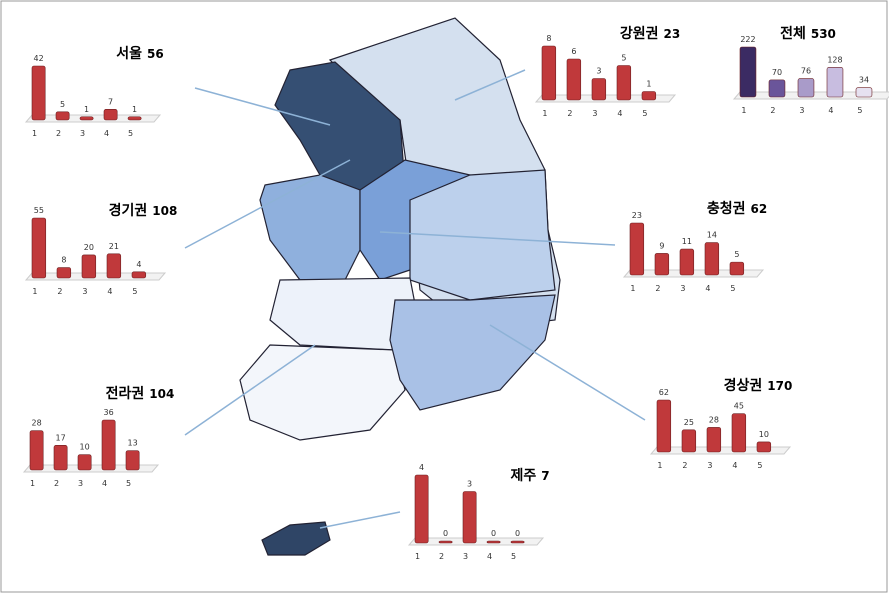 This screenshot has width=889, height=594. Describe the element at coordinates (694, 247) in the screenshot. I see `mini-chart: 충청권 62 23 1 9 2 11 3 14 4 5 5` at that location.